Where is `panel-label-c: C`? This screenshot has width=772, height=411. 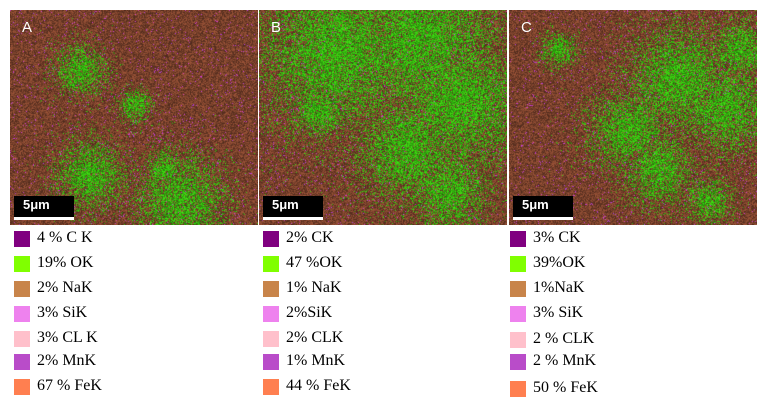 panel-label-c: C is located at coordinates (526, 27).